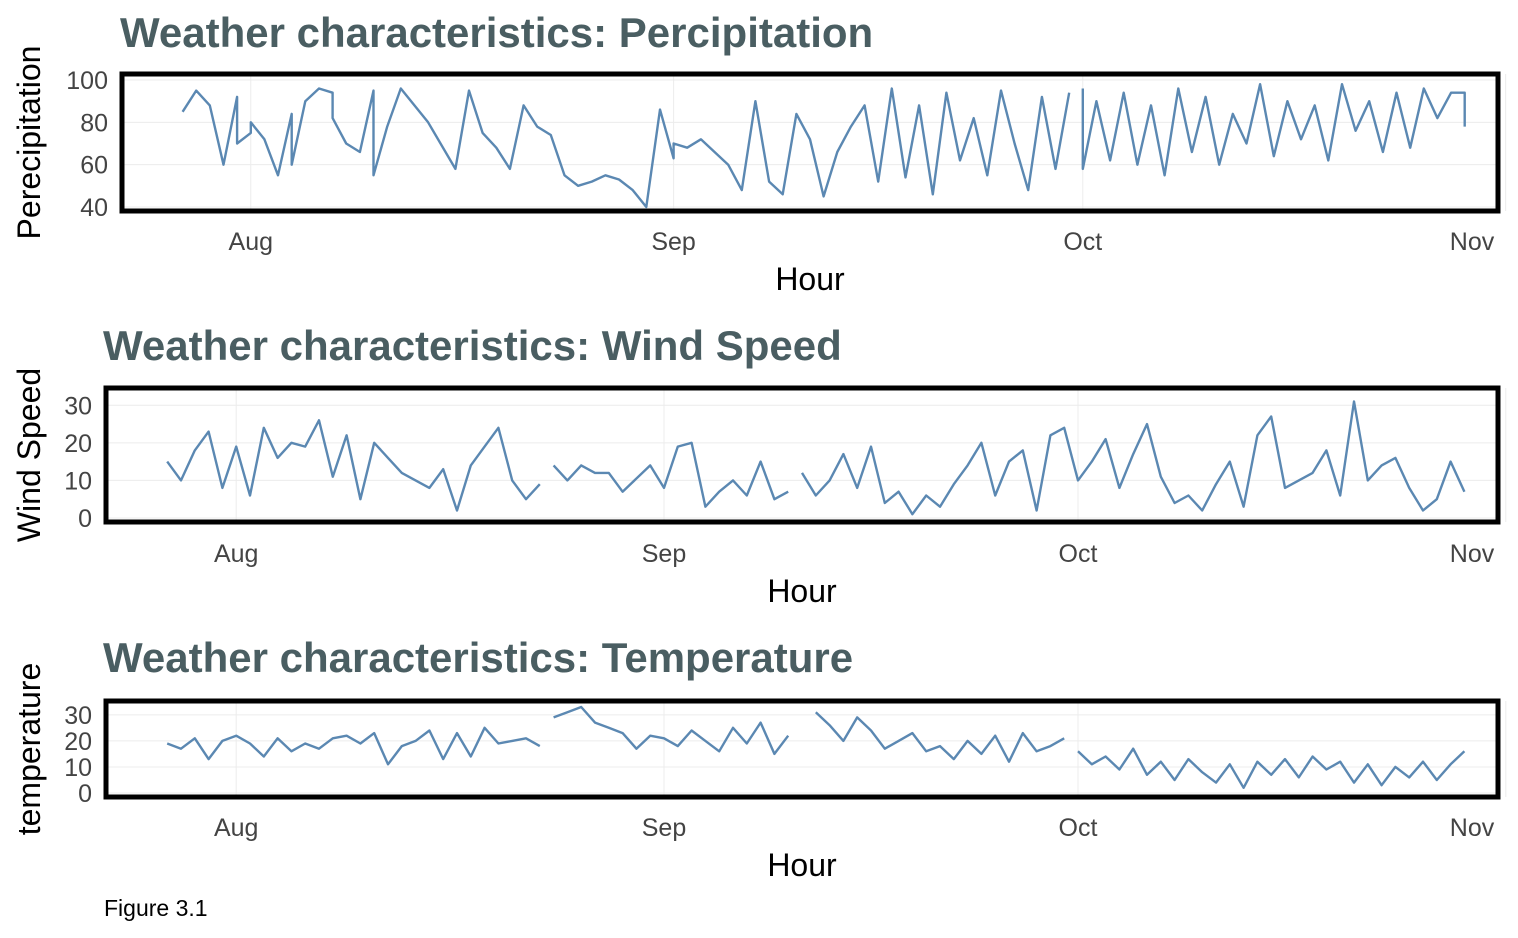  Describe the element at coordinates (29, 143) in the screenshot. I see `y-axis-label: Perecipitation` at that location.